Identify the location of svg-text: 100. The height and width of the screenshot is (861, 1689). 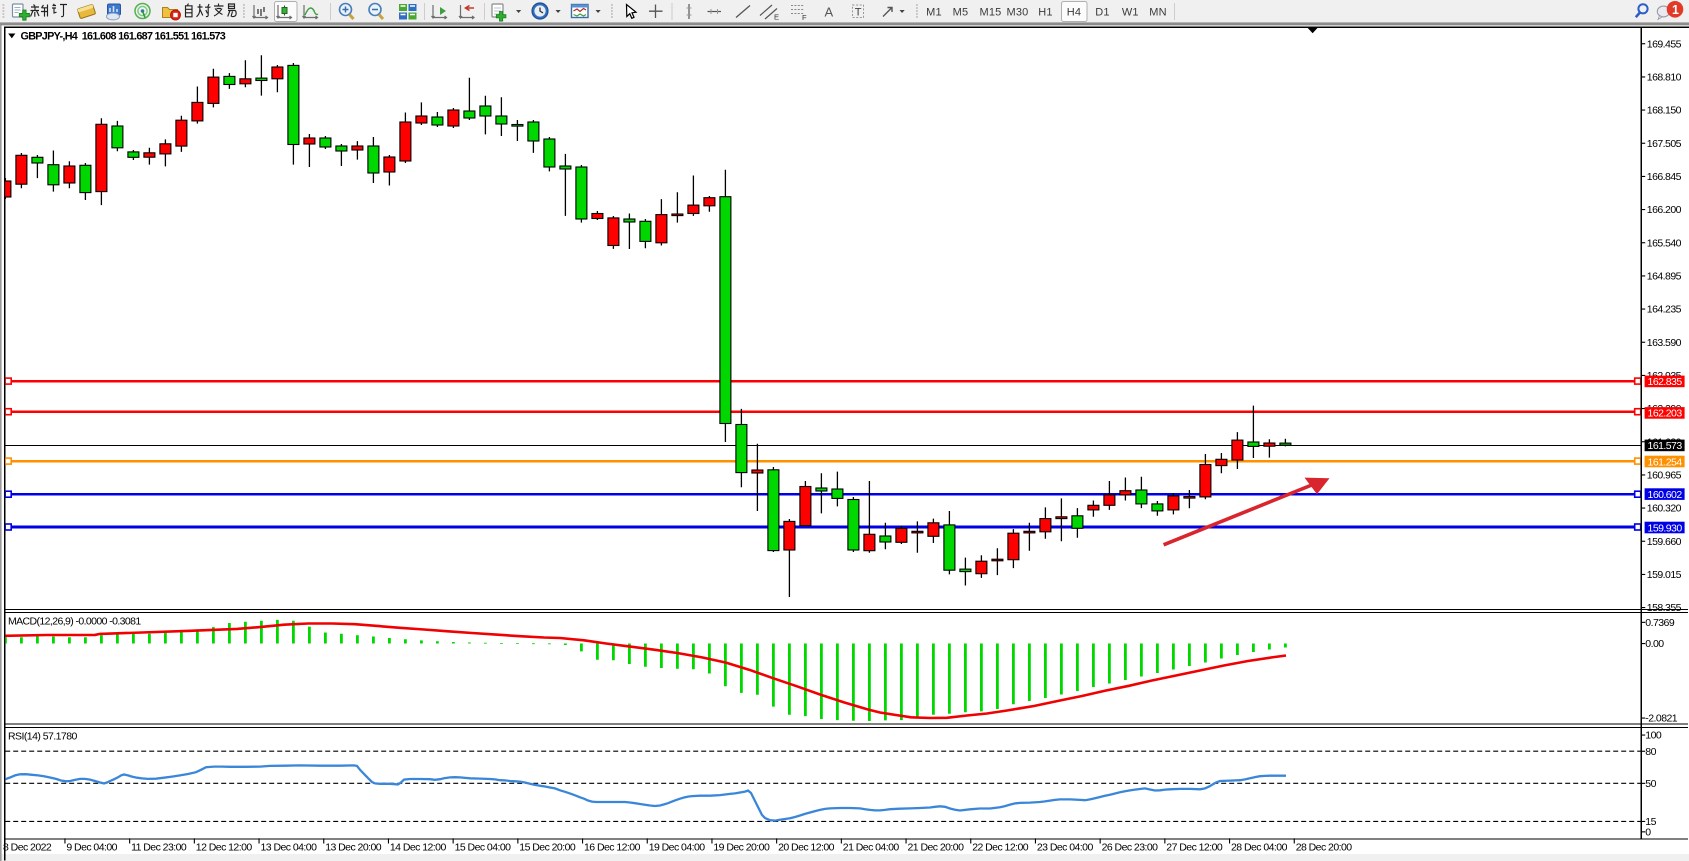
(1653, 736).